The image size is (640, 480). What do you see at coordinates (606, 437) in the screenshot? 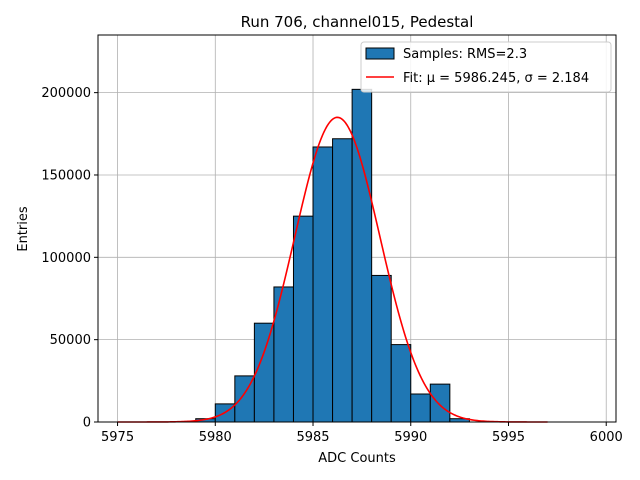
I see `x-tick-label: 6000` at bounding box center [606, 437].